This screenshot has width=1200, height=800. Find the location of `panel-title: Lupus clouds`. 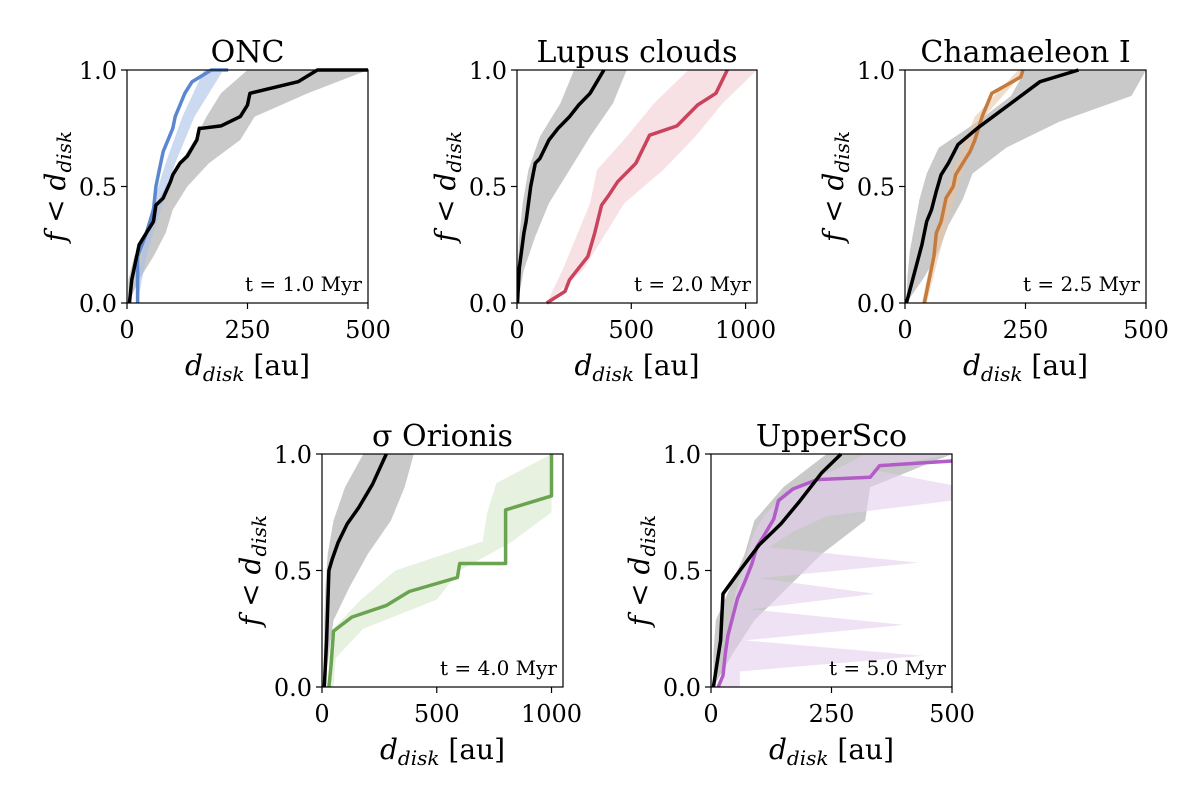

panel-title: Lupus clouds is located at coordinates (636, 52).